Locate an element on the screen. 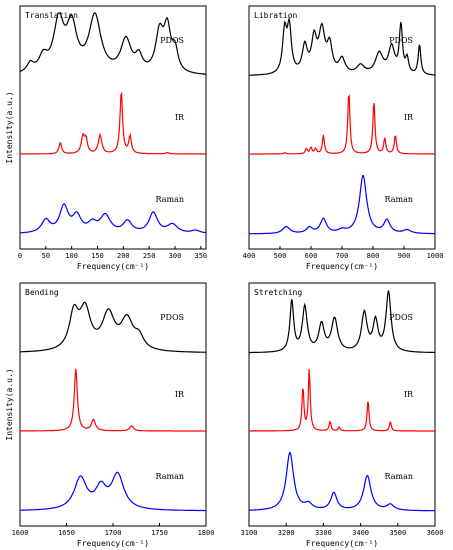 This screenshot has height=550, width=453. x-tick-label: 400 is located at coordinates (249, 256).